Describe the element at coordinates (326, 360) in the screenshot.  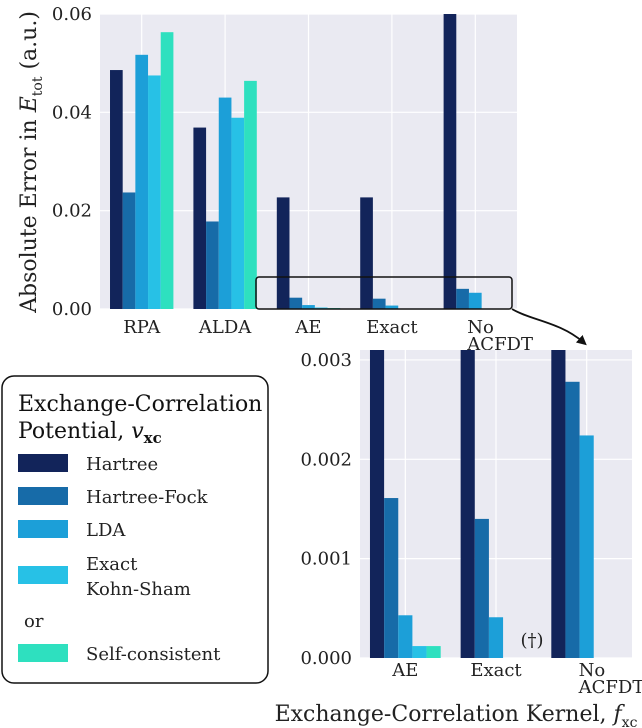
I see `zoom-ytick-3: 0.003` at that location.